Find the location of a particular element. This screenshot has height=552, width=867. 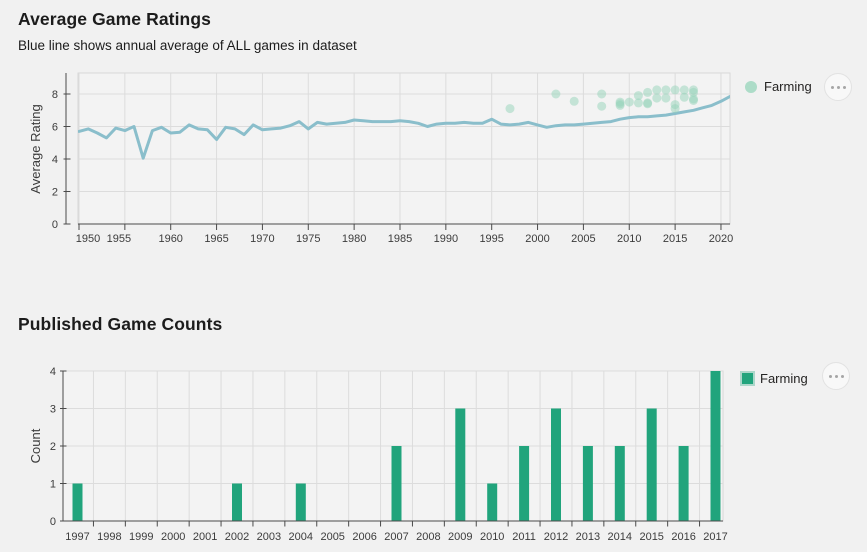

x-tick-label: 1970 is located at coordinates (262, 239).